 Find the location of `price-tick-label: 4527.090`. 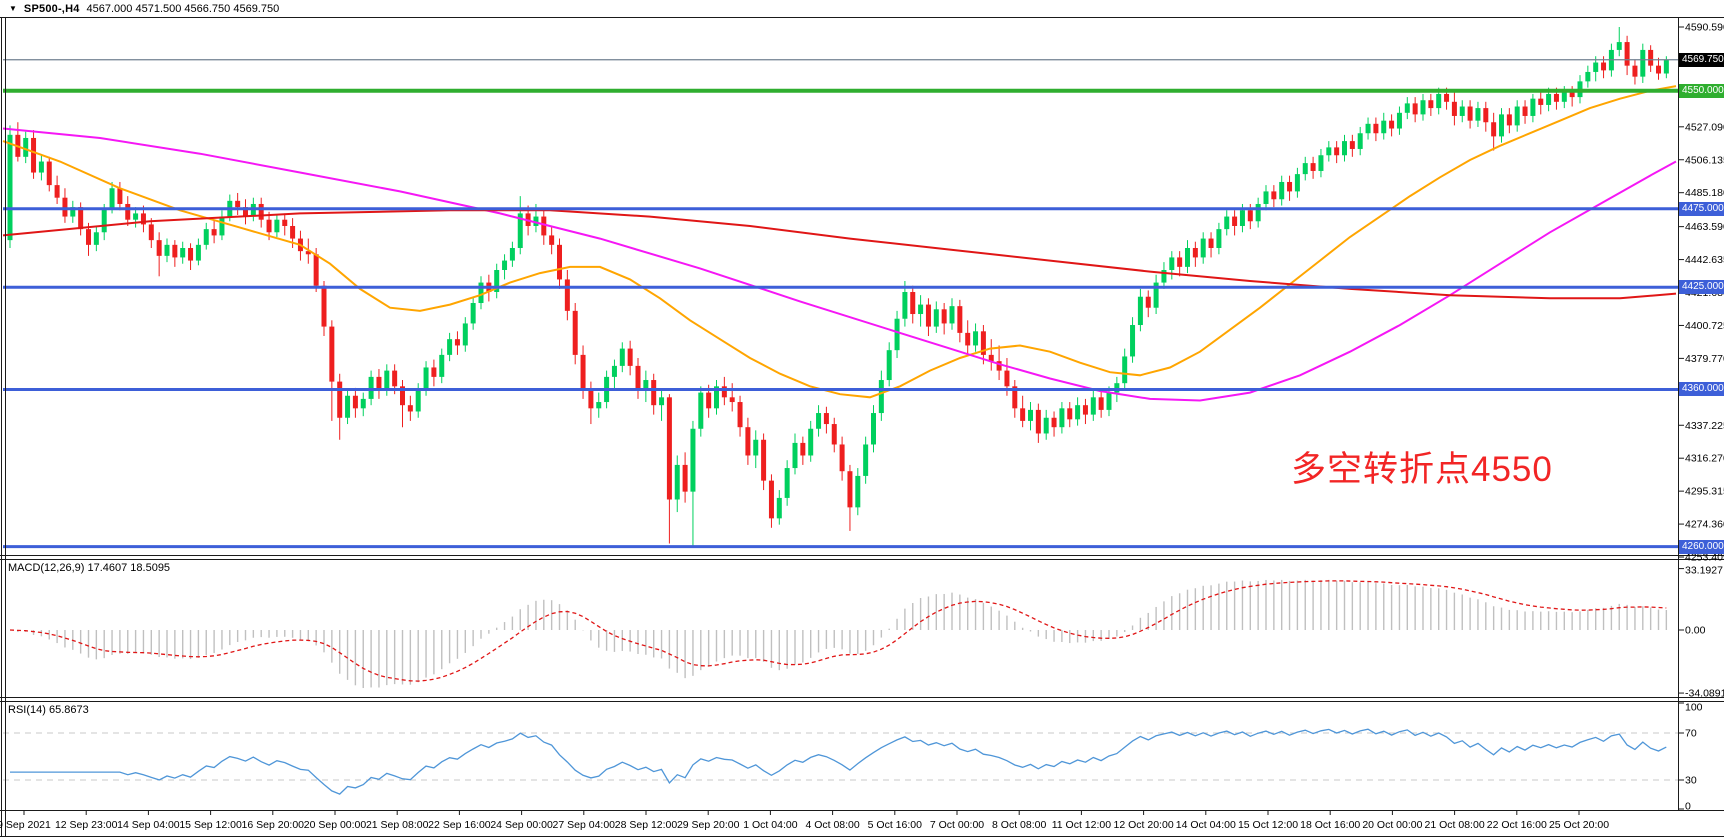

price-tick-label: 4527.090 is located at coordinates (1704, 127).